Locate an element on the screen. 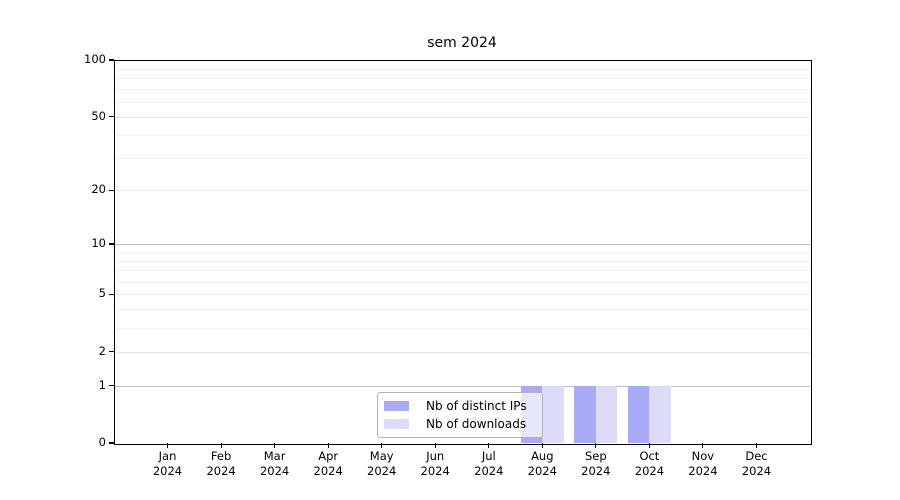 Image resolution: width=900 pixels, height=500 pixels. x-tick-apr is located at coordinates (328, 445).